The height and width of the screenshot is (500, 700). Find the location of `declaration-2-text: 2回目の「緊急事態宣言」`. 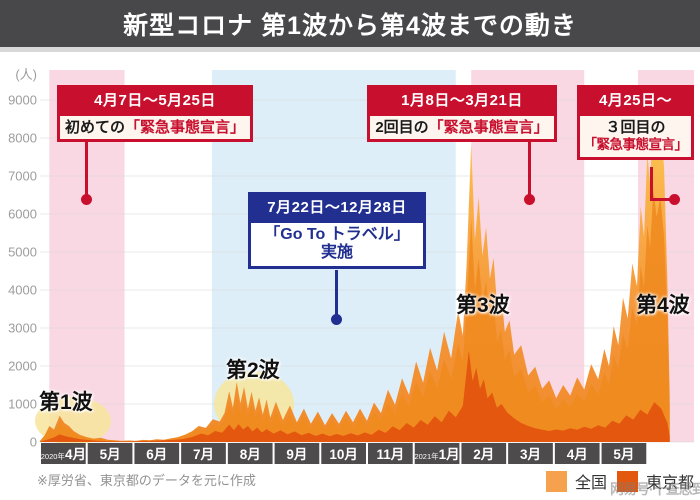

declaration-2-text: 2回目の「緊急事態宣言」 is located at coordinates (462, 128).